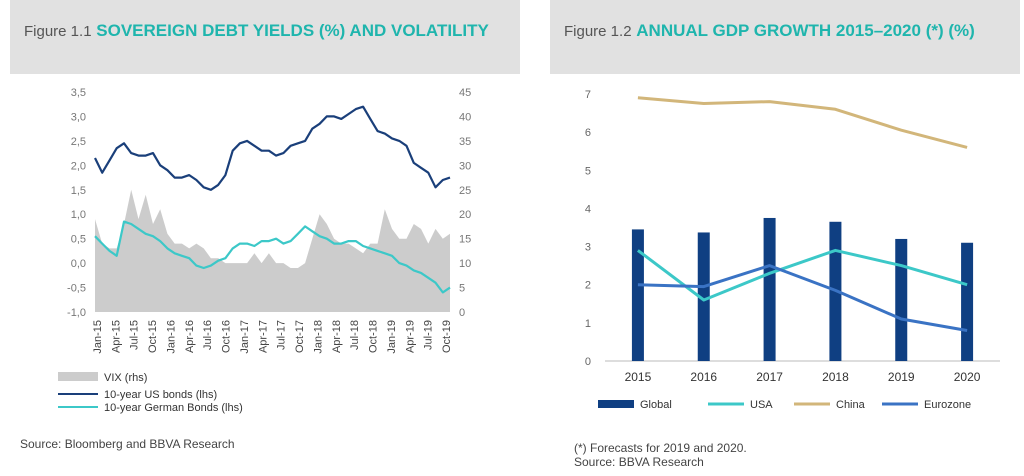 The width and height of the screenshot is (1024, 476). Describe the element at coordinates (703, 377) in the screenshot. I see `x-axis-category-label: 2016` at that location.